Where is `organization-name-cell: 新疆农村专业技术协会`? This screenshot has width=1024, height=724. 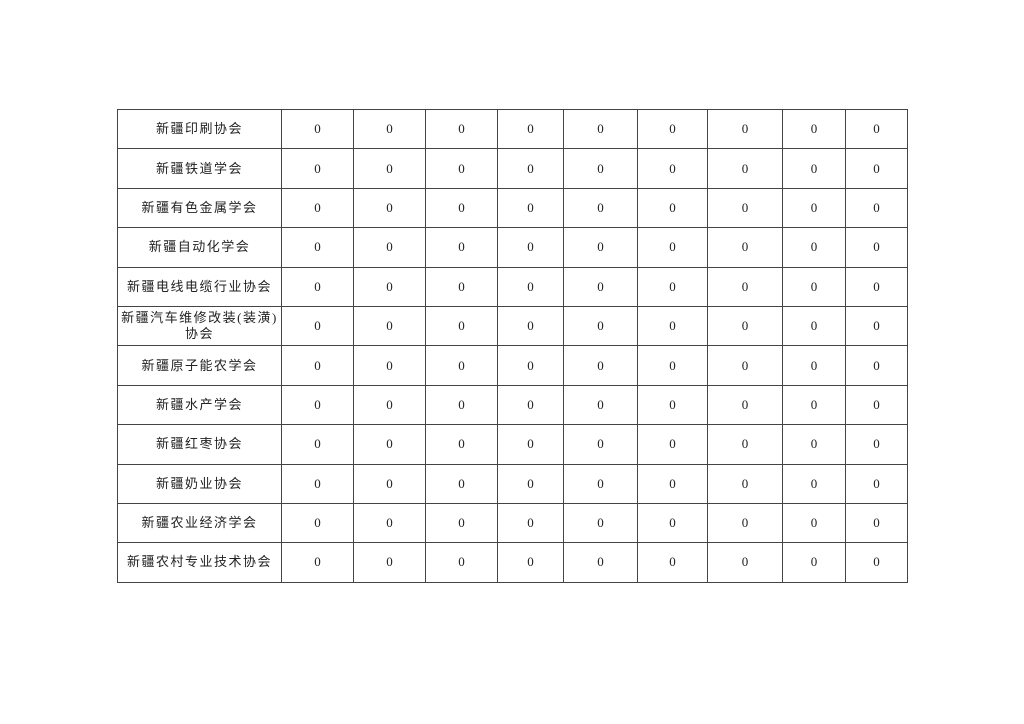
organization-name-cell: 新疆农村专业技术协会 is located at coordinates (199, 562).